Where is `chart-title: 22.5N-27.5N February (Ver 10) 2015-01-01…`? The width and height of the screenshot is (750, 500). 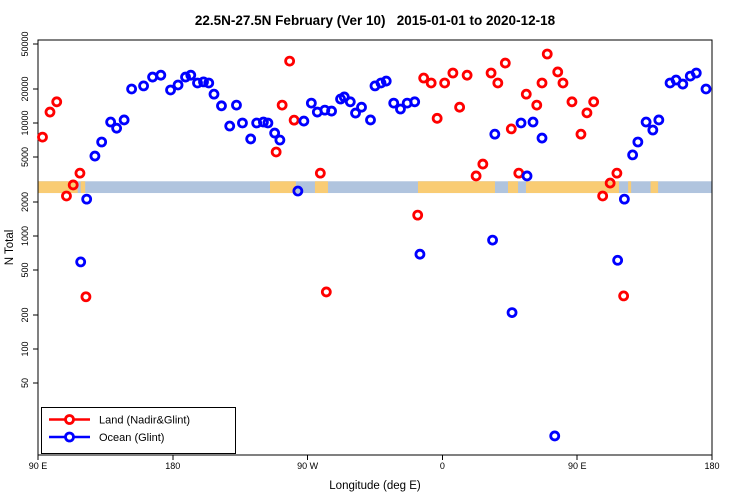 chart-title: 22.5N-27.5N February (Ver 10) 2015-01-01… is located at coordinates (375, 20).